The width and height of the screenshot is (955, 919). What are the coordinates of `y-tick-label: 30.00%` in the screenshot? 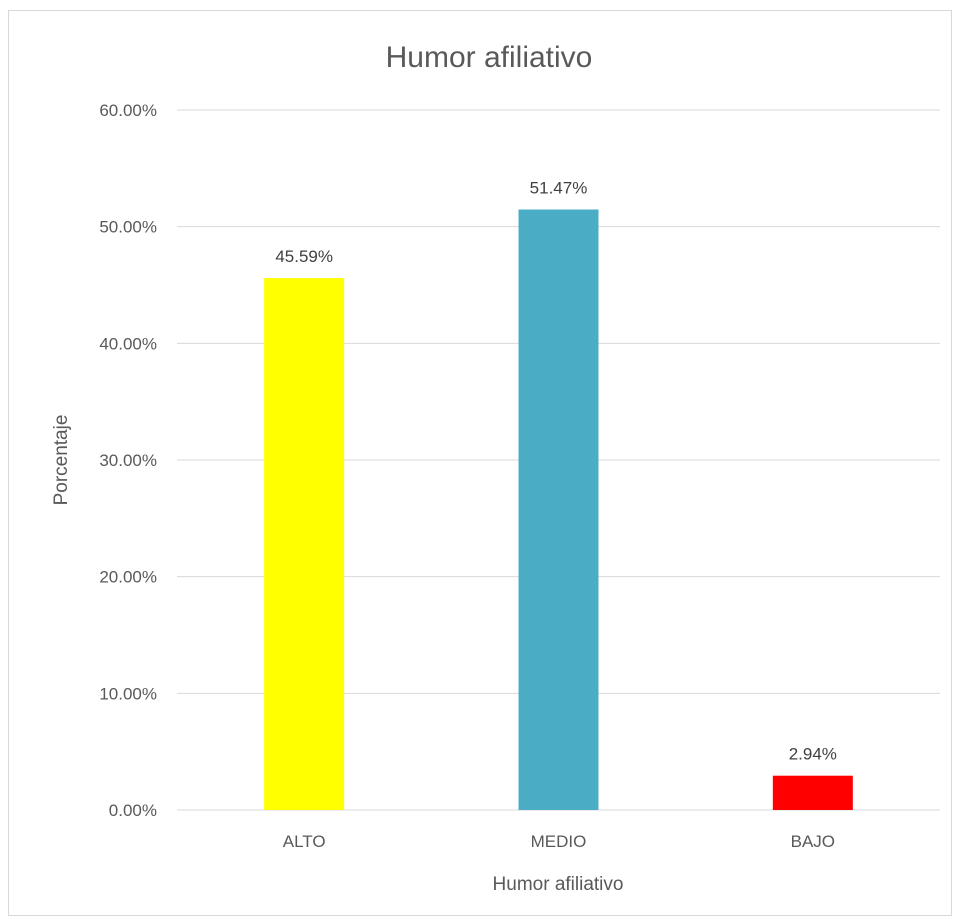 It's located at (128, 460).